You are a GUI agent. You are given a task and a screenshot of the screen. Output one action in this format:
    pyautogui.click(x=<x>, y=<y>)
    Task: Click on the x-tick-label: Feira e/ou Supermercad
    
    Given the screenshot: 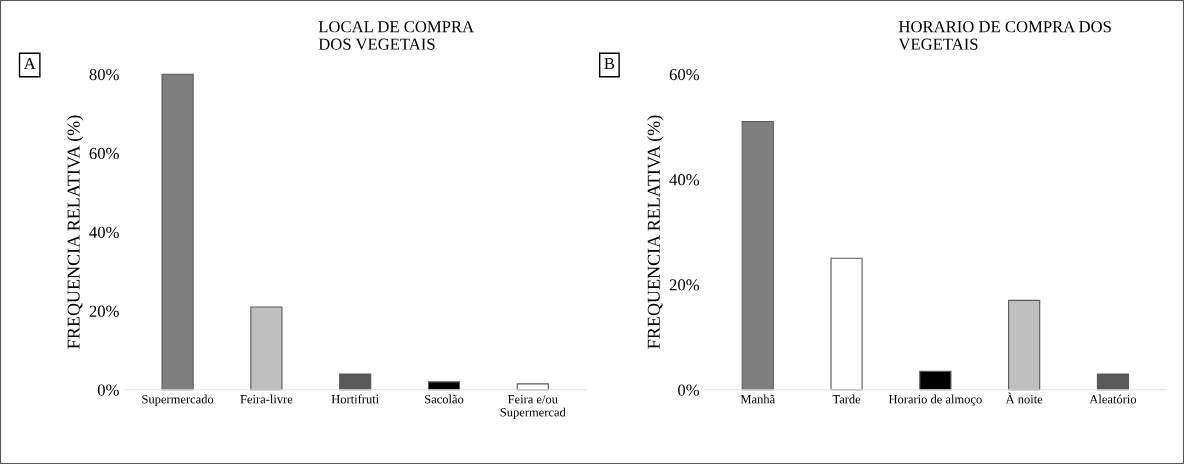 What is the action you would take?
    pyautogui.click(x=533, y=407)
    